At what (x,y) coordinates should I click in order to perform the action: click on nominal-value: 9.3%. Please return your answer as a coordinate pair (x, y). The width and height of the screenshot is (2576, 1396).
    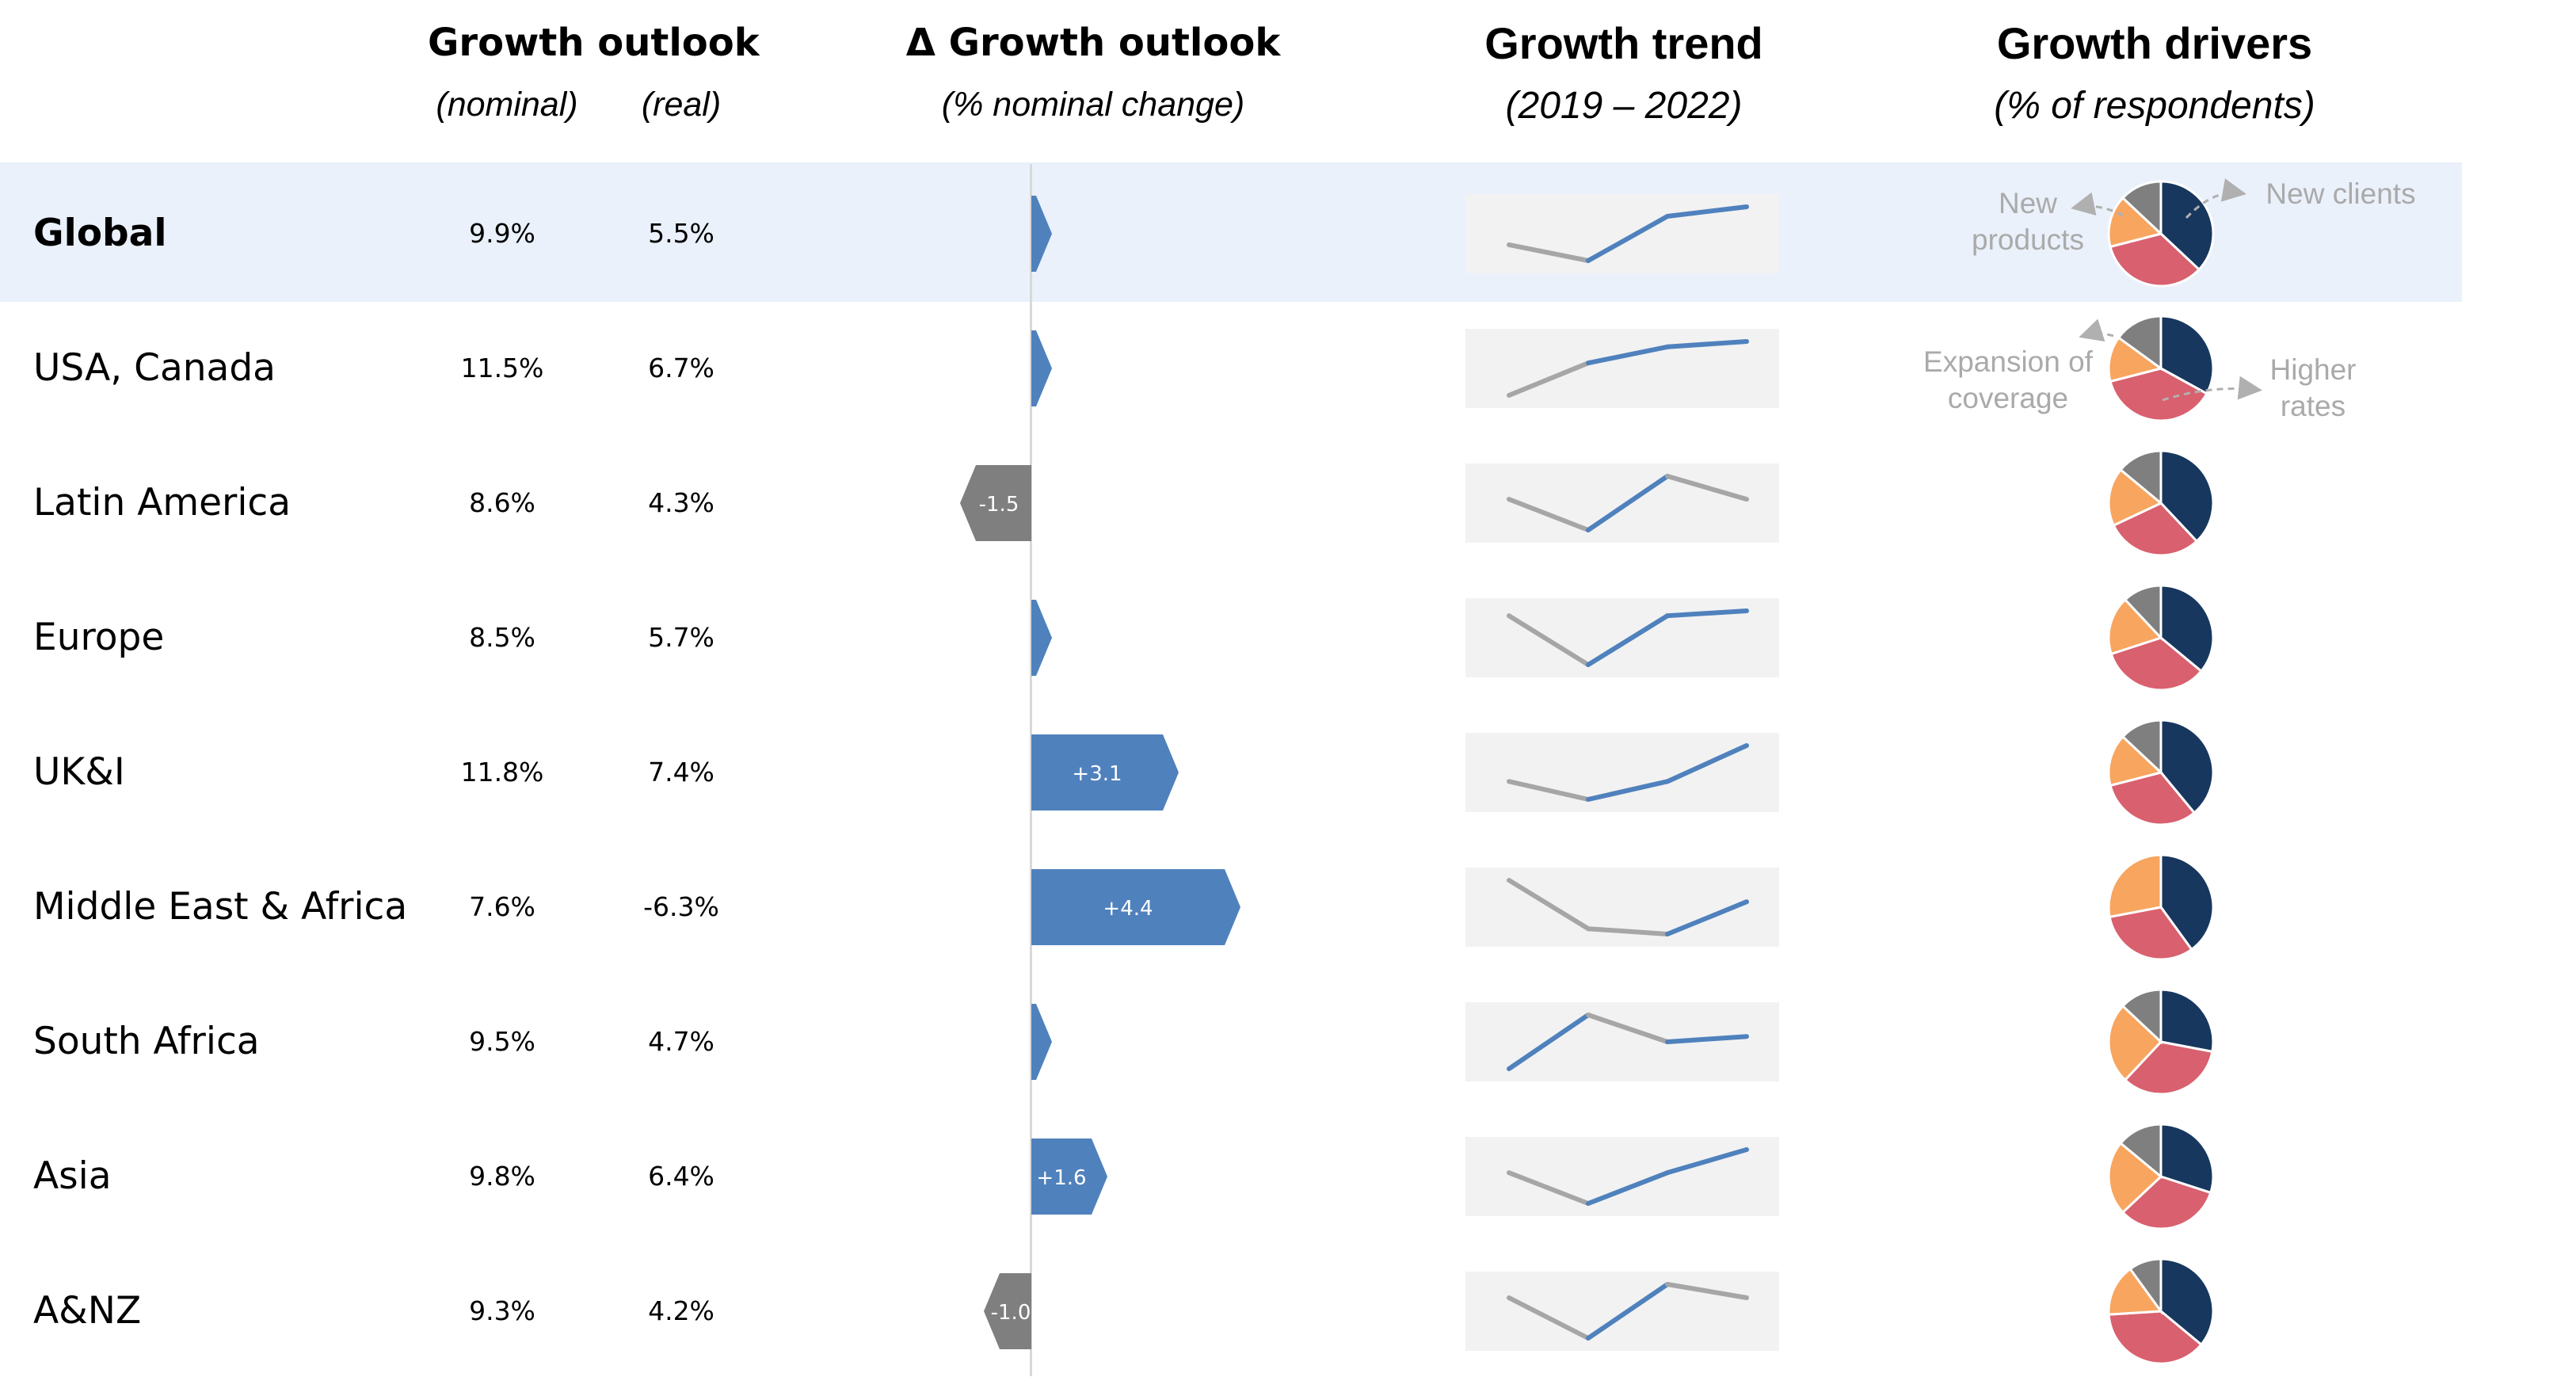
    Looking at the image, I should click on (502, 1310).